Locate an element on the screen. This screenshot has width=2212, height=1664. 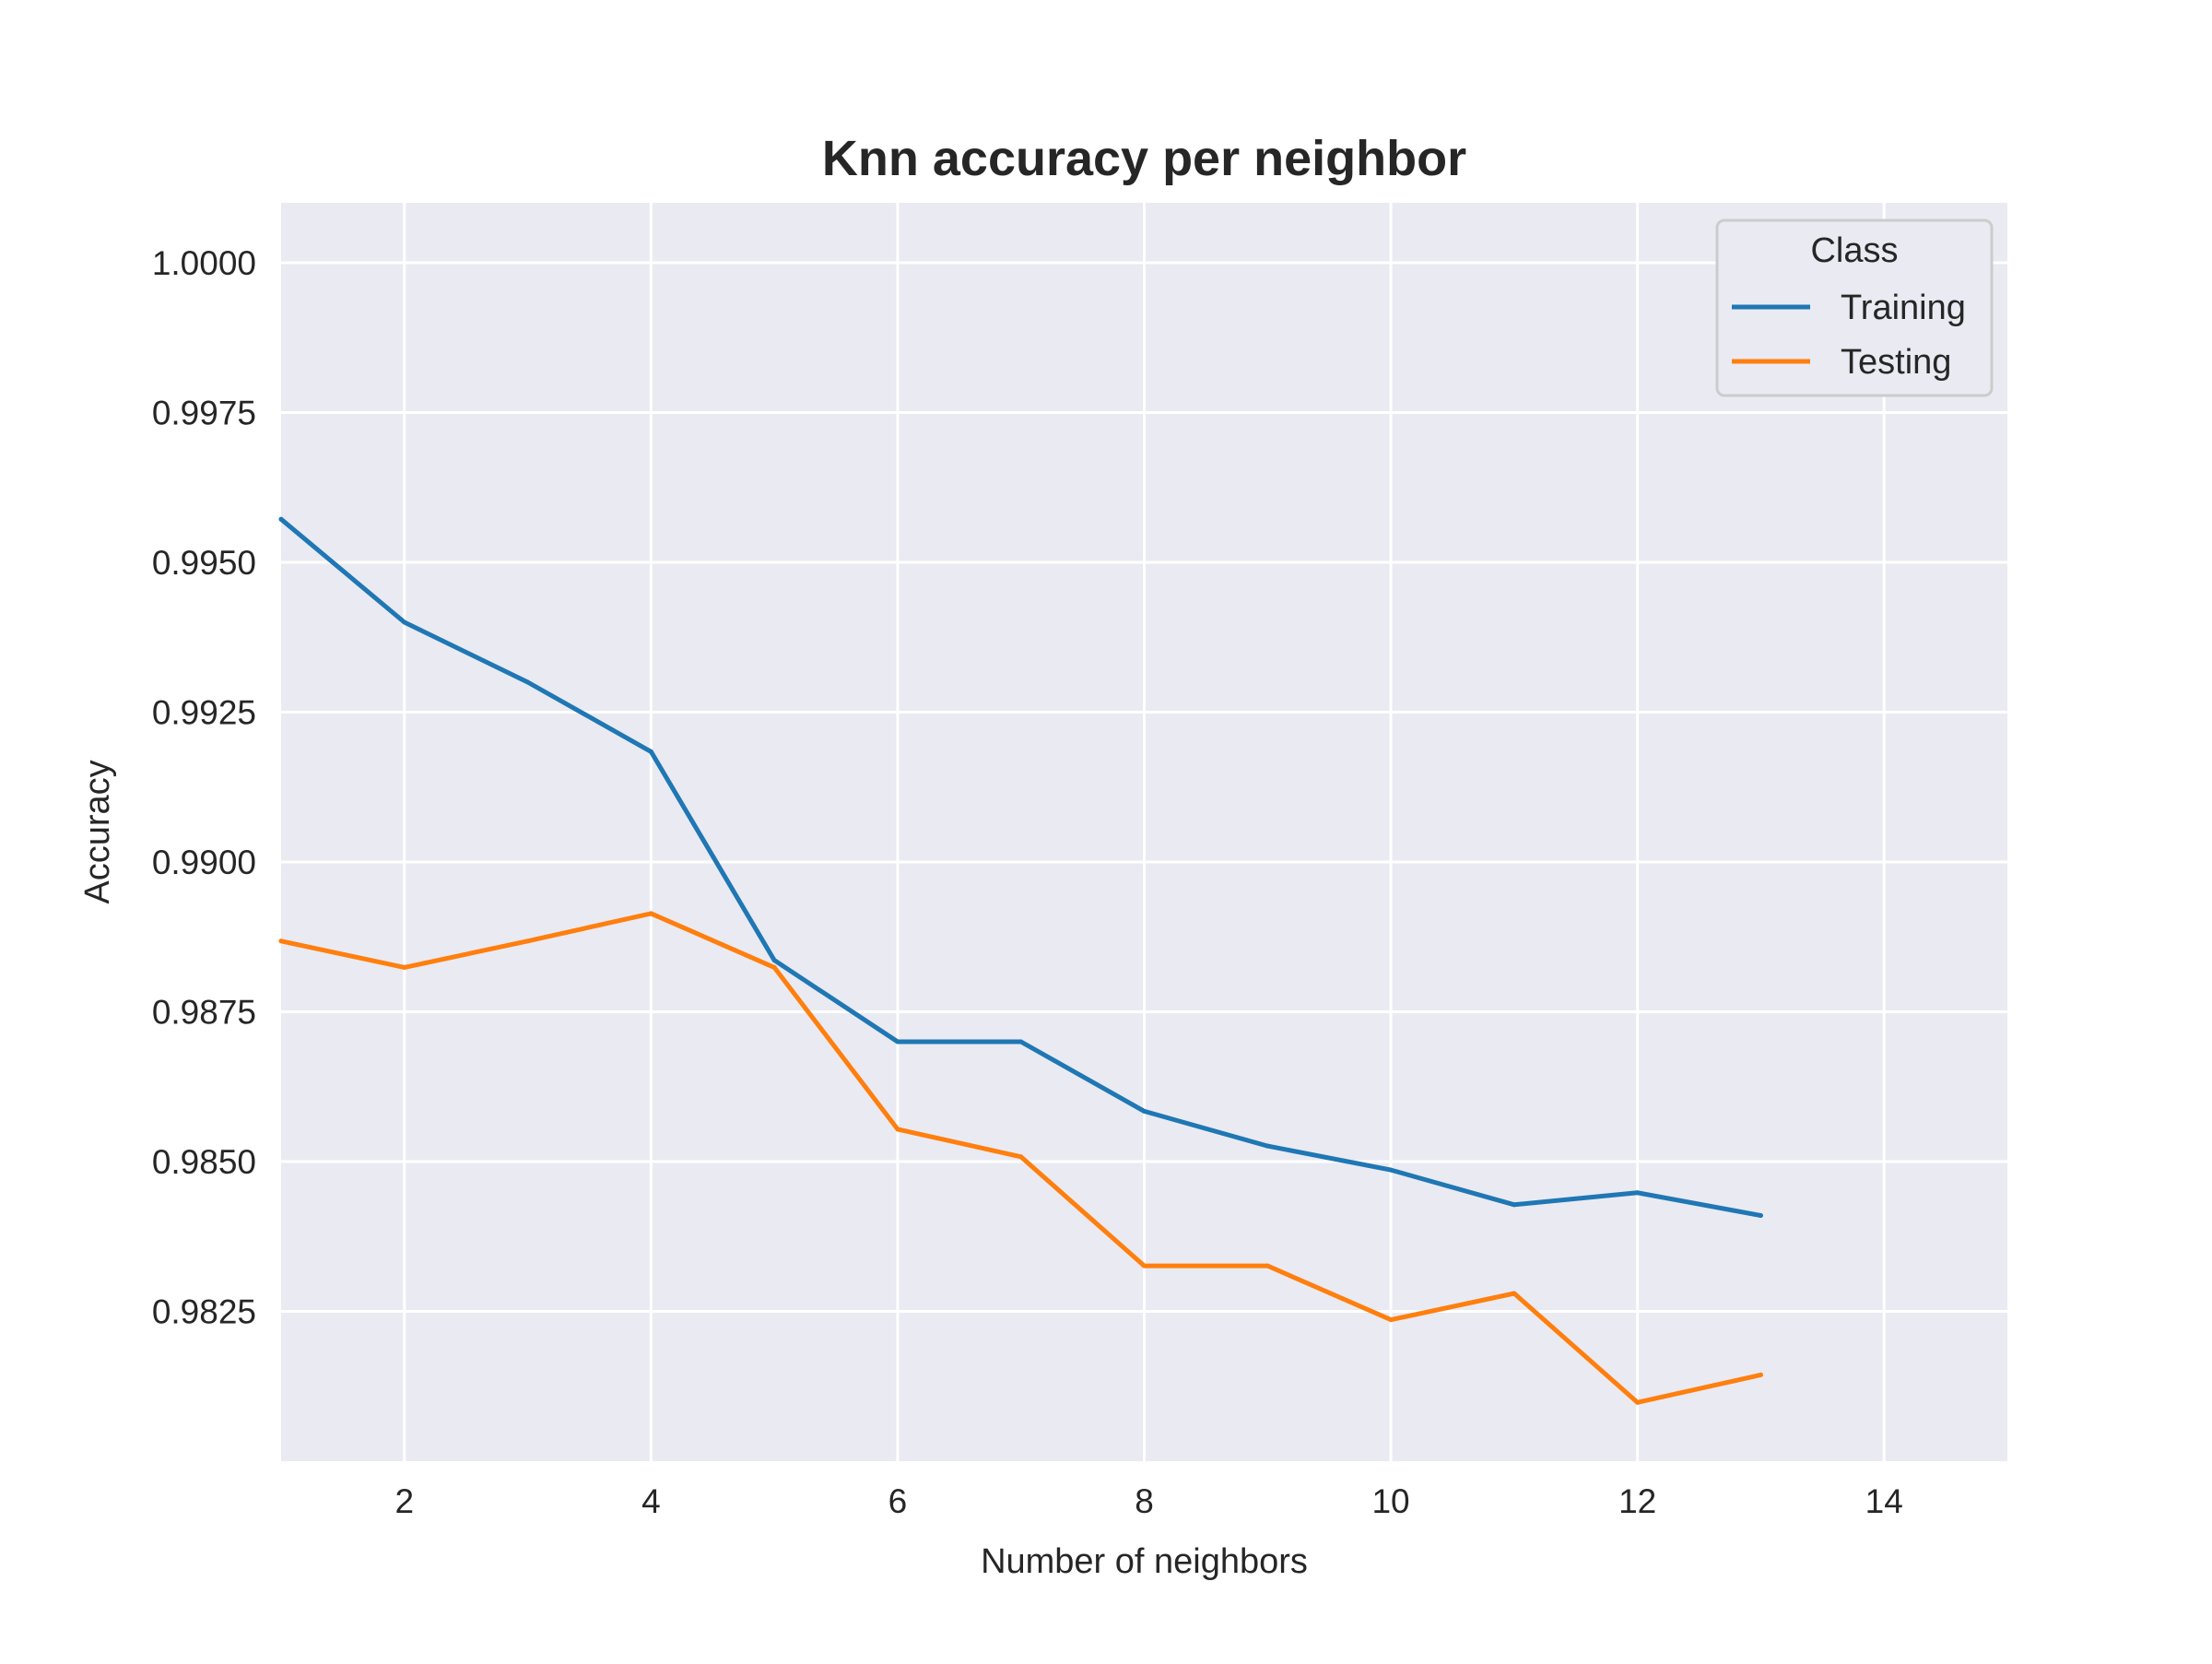
legend-title: Class is located at coordinates (1854, 250).